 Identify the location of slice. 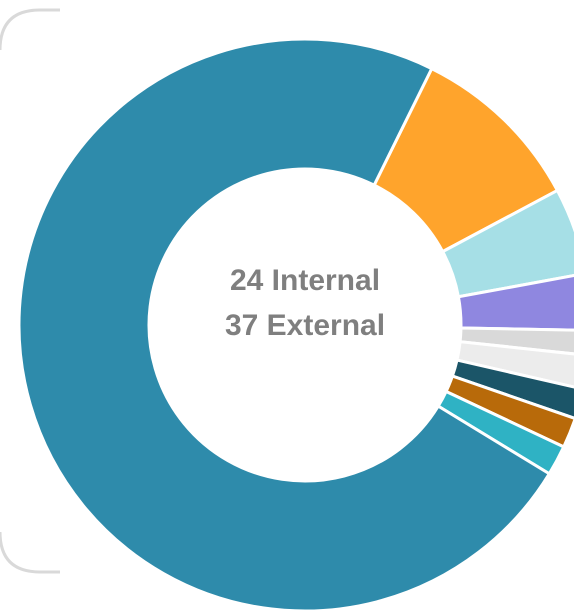
(507, 243).